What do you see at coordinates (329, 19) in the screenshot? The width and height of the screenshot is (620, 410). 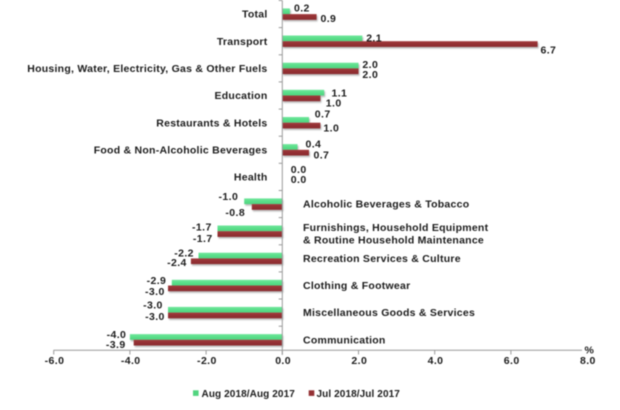 I see `svg-text: 0.9` at bounding box center [329, 19].